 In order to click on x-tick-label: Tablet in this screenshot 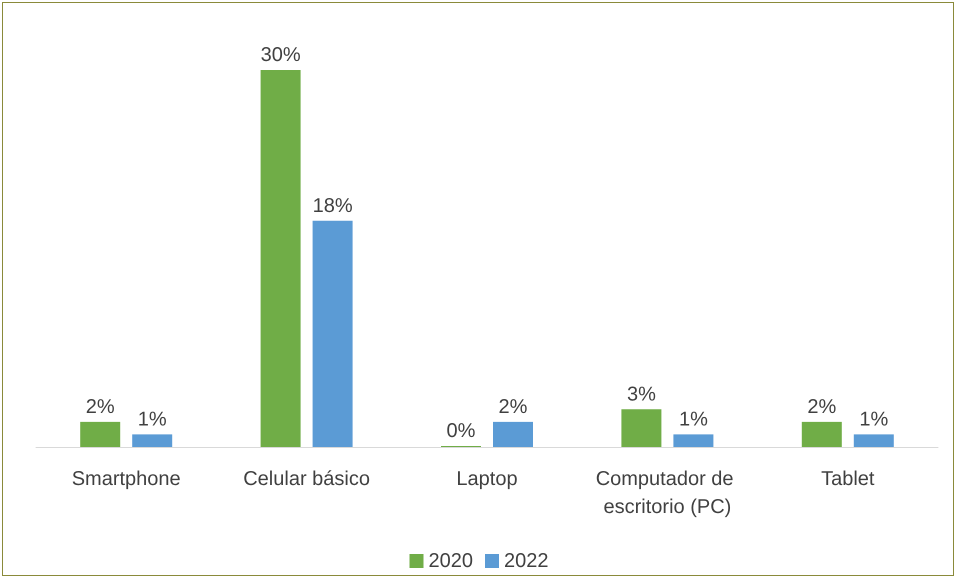, I will do `click(848, 479)`.